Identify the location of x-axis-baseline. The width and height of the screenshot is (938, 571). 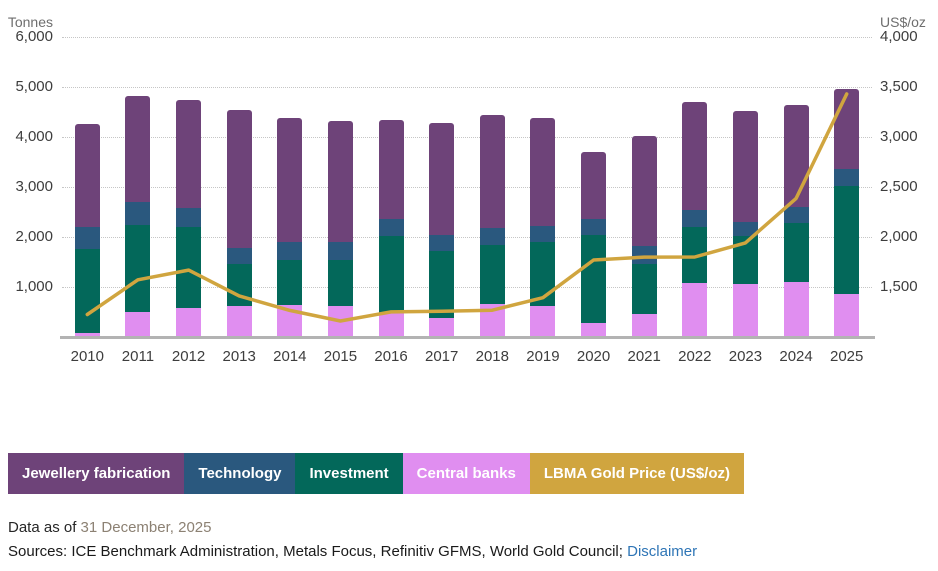
(467, 337).